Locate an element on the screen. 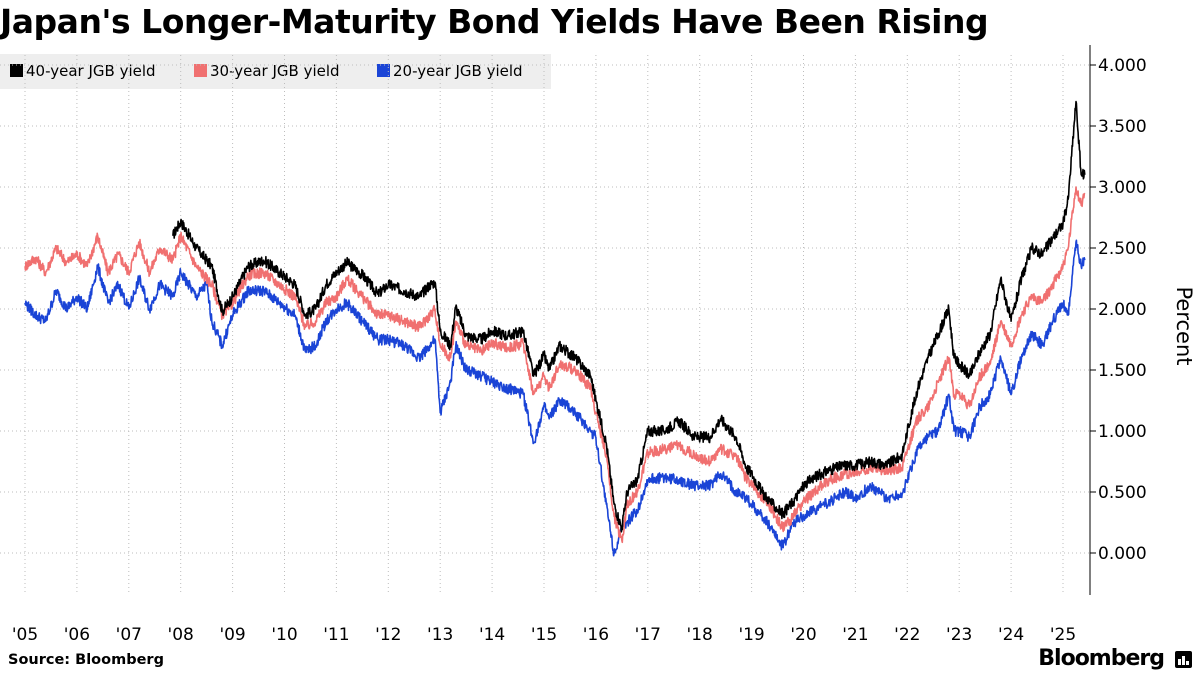 Image resolution: width=1200 pixels, height=675 pixels. x-tick-label: '10 is located at coordinates (284, 635).